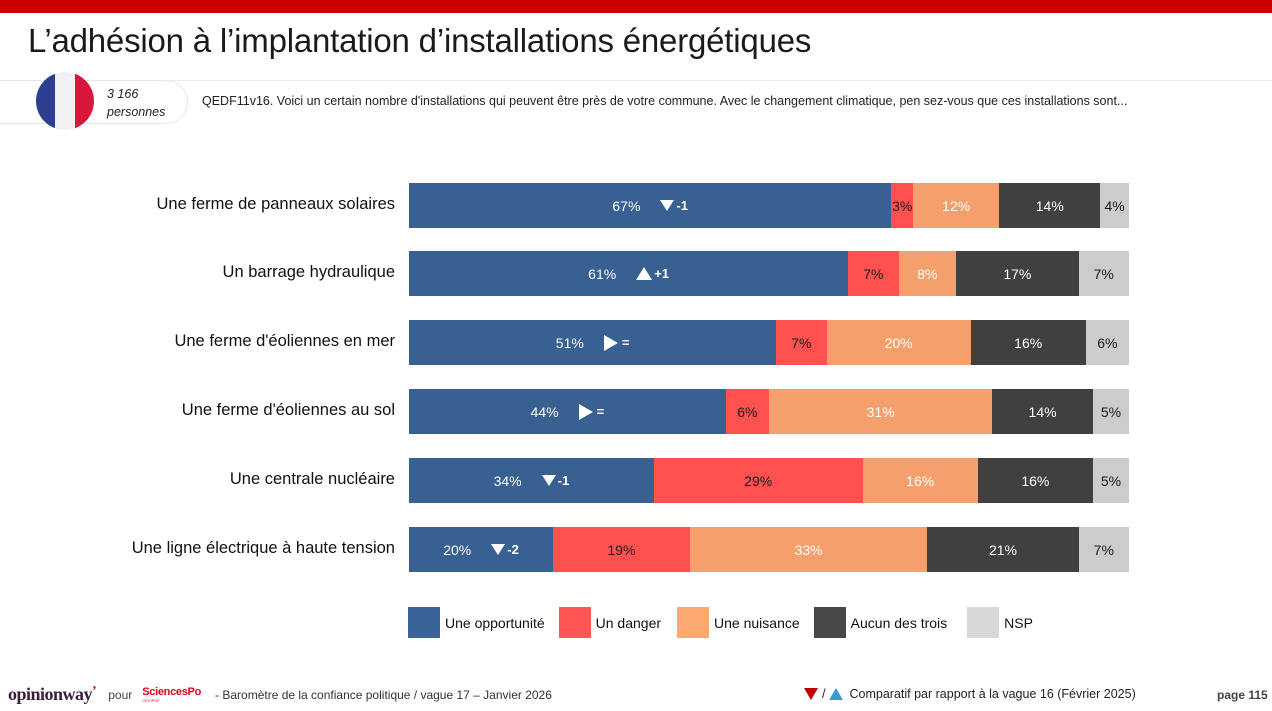  I want to click on evolution-value: -1, so click(682, 205).